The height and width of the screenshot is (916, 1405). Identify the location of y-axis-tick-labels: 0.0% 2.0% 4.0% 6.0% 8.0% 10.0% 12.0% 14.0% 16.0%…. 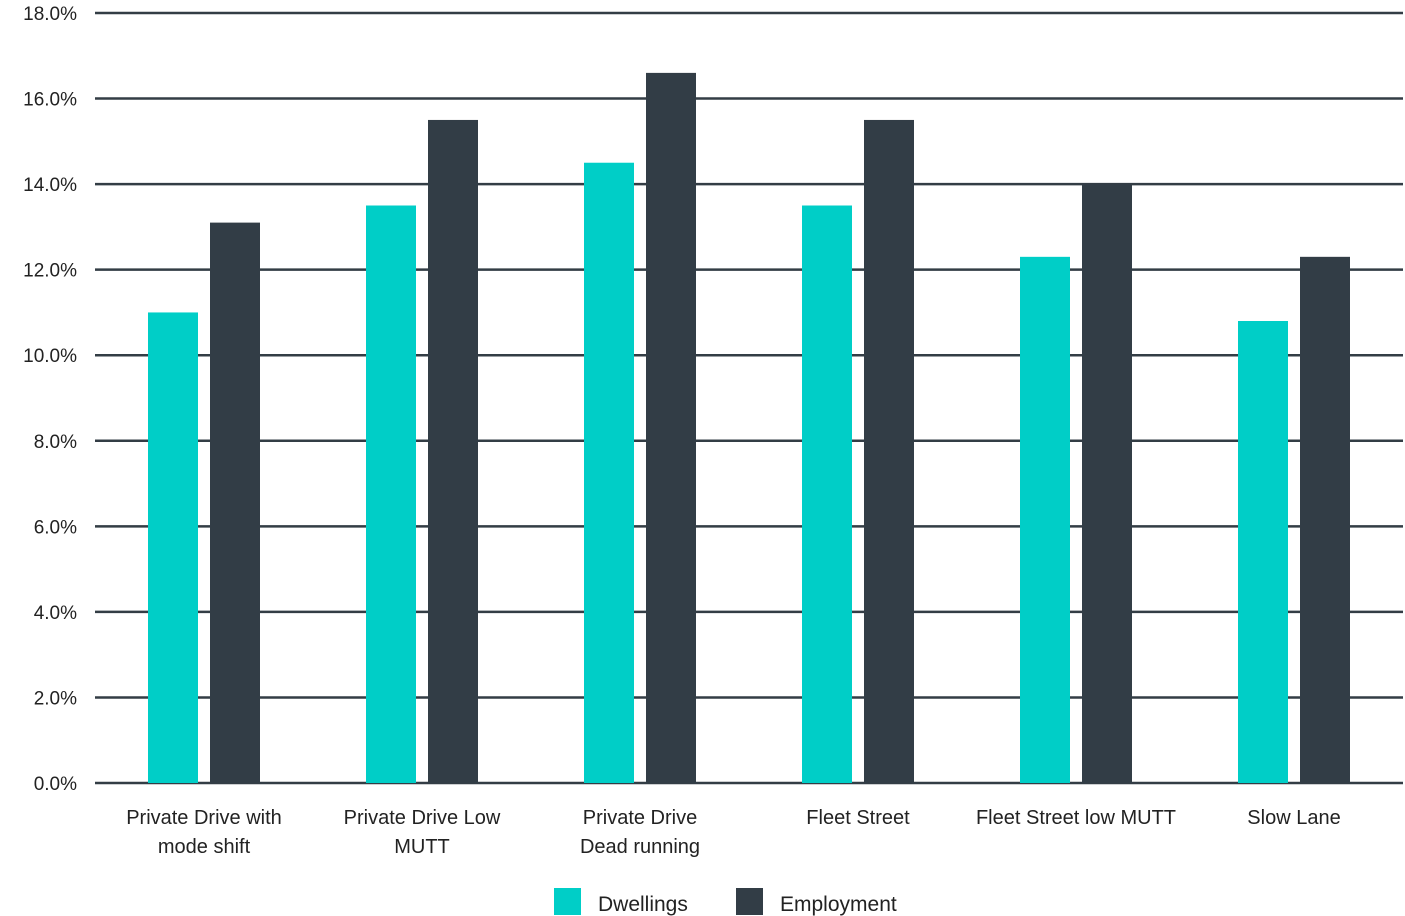
(50, 399).